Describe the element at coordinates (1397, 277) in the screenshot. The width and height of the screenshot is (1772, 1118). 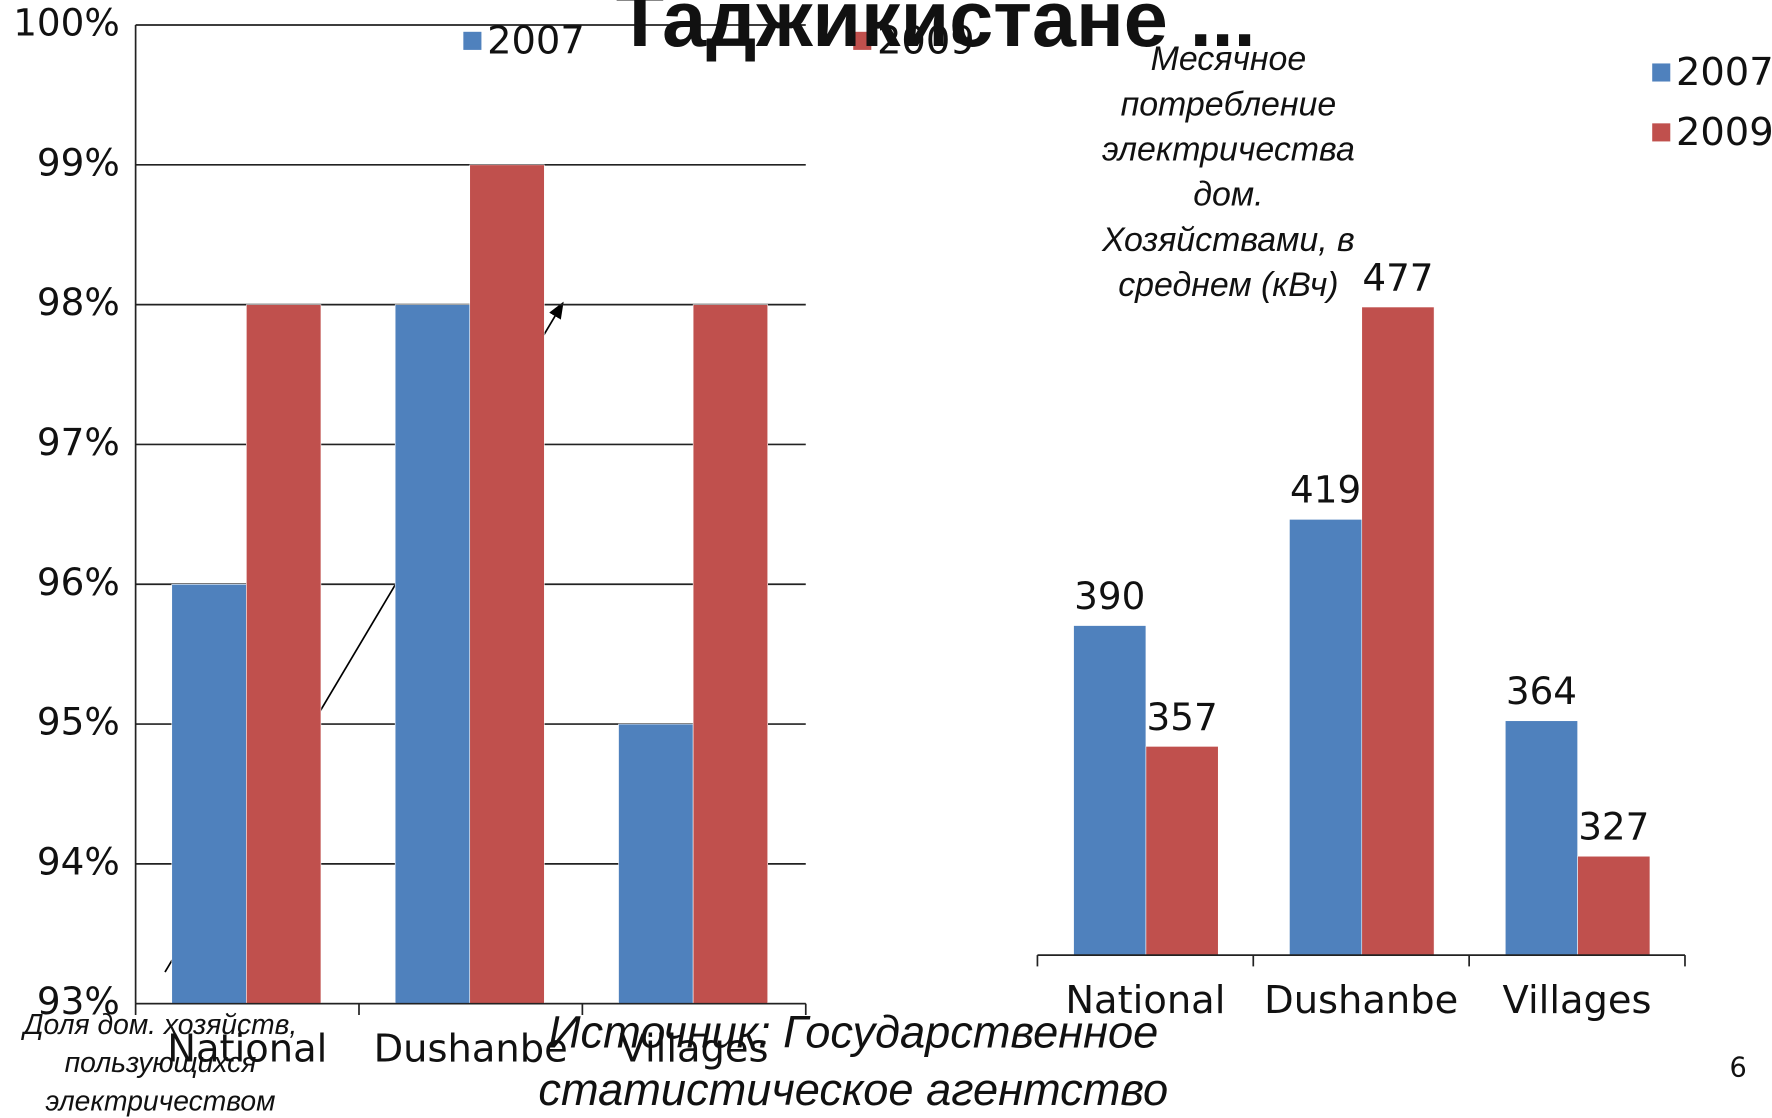
I see `data-label: 477` at that location.